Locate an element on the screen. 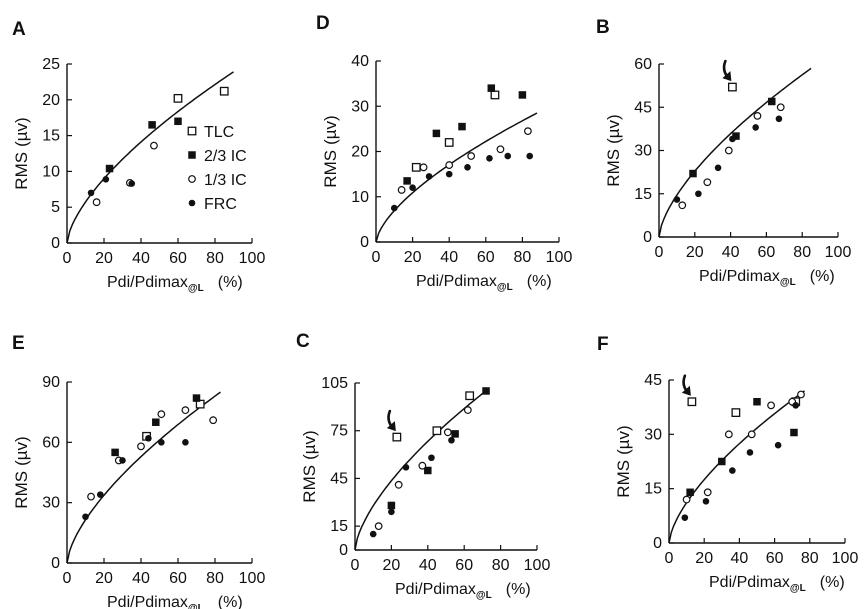  fit-curve is located at coordinates (150, 157).